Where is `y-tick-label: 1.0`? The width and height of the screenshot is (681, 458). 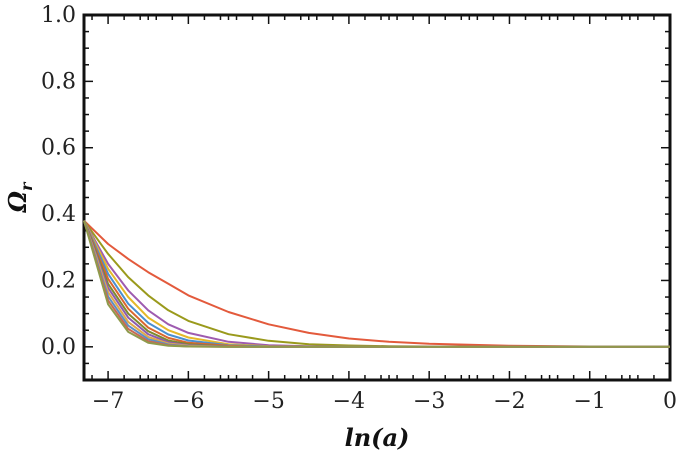
y-tick-label: 1.0 is located at coordinates (58, 15).